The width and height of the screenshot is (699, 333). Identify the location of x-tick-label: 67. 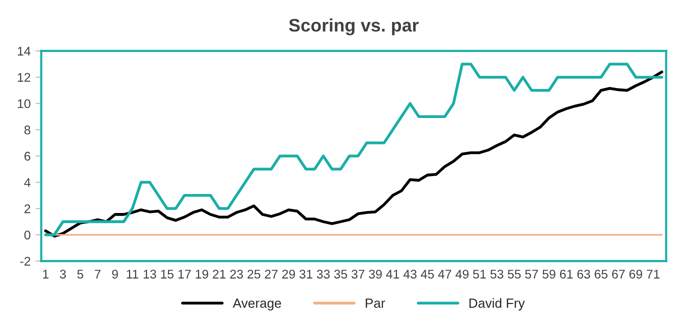
(618, 274).